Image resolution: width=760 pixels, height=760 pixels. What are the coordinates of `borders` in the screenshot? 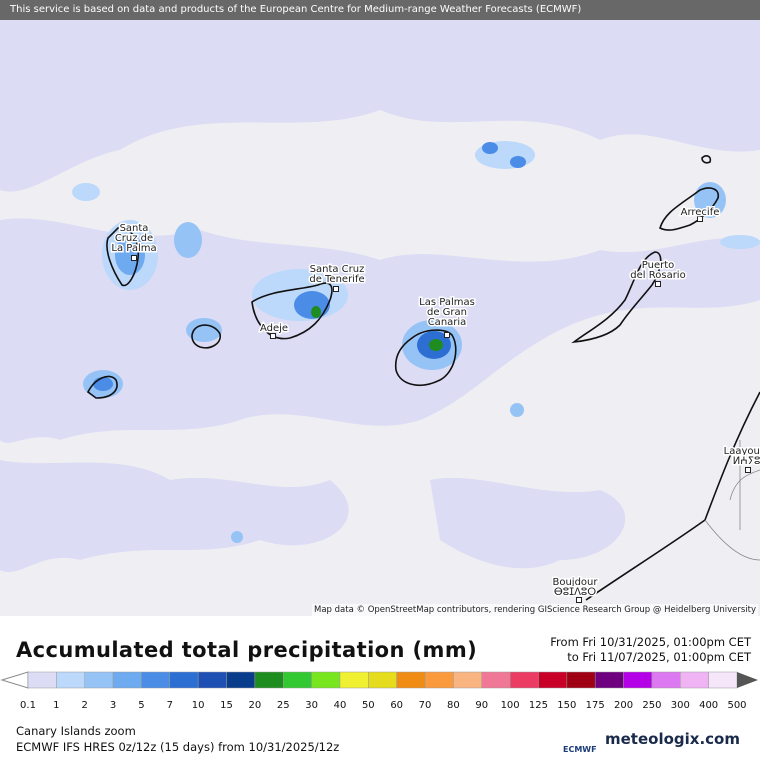 It's located at (732, 500).